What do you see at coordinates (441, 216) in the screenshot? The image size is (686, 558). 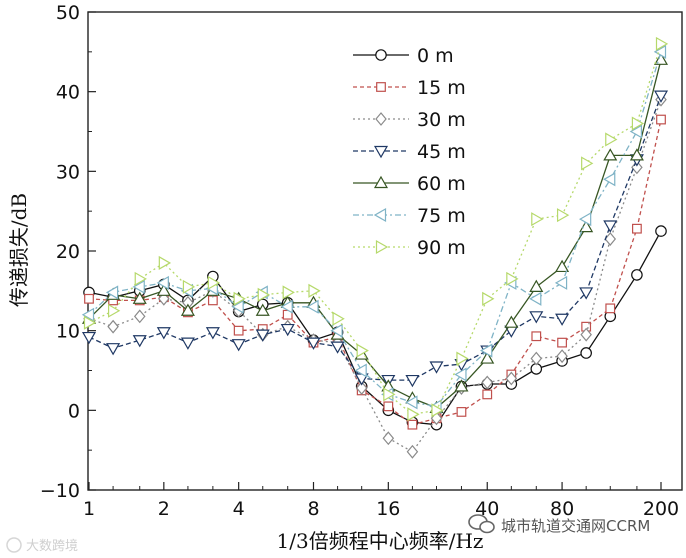 I see `legend-label: 75 m` at bounding box center [441, 216].